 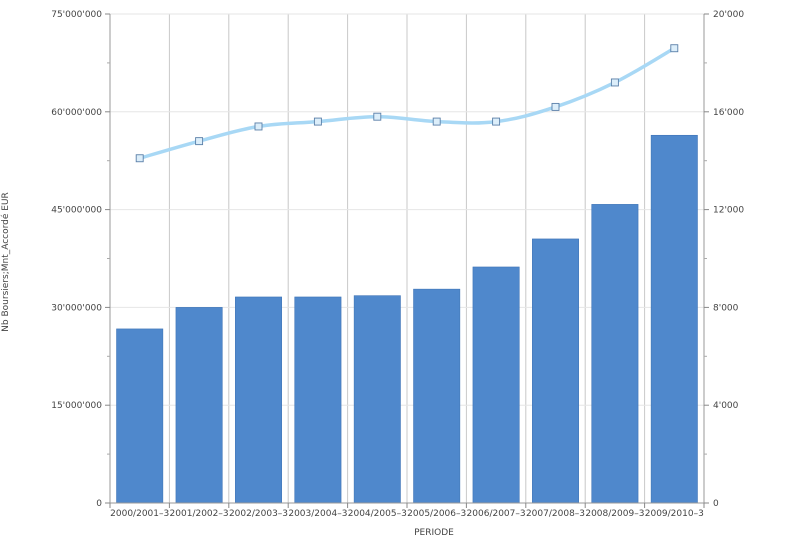 What do you see at coordinates (76, 15) in the screenshot?
I see `left-tick-label: 75'000'000` at bounding box center [76, 15].